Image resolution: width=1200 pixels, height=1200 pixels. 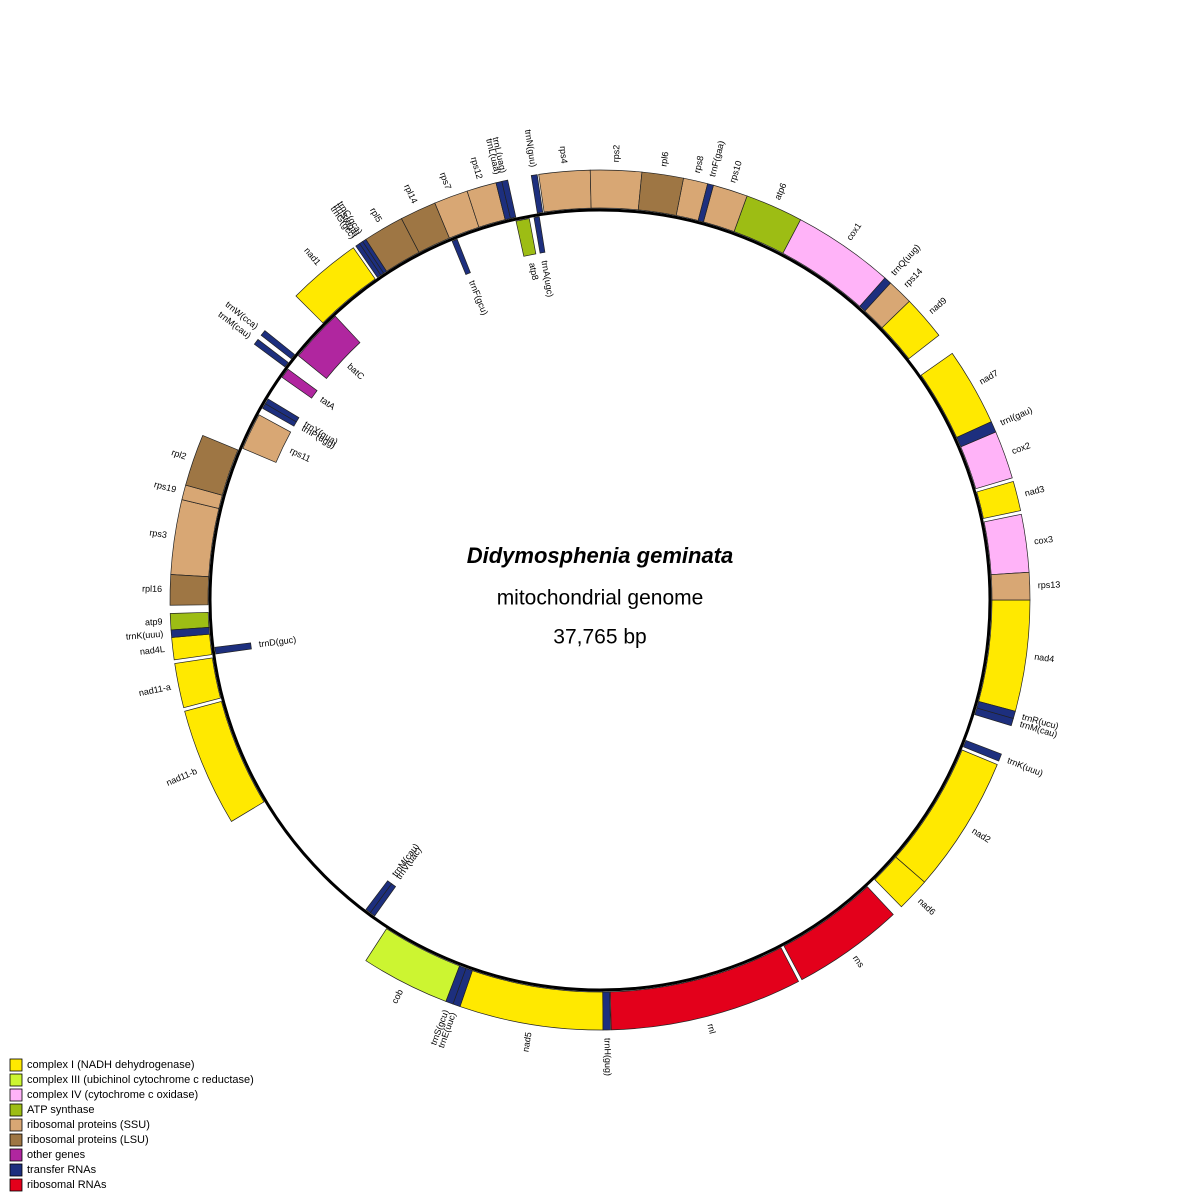 What do you see at coordinates (88, 1140) in the screenshot?
I see `legend-label: ribosomal proteins (LSU)` at bounding box center [88, 1140].